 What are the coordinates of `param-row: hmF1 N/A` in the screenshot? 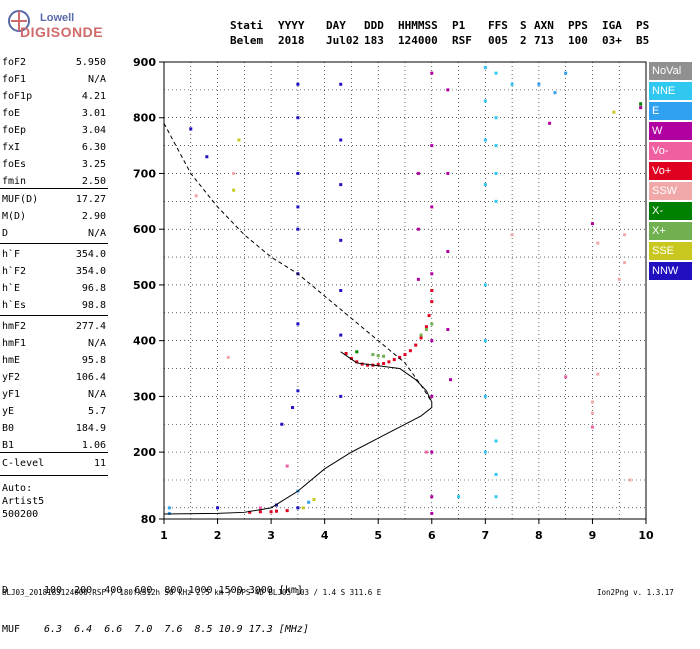 It's located at (54, 343).